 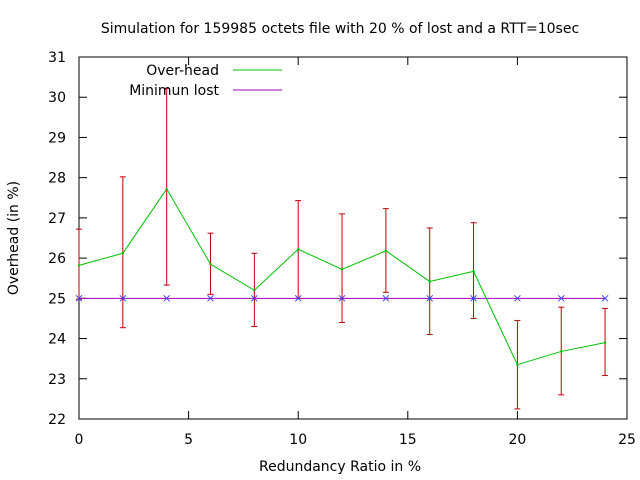 What do you see at coordinates (408, 440) in the screenshot?
I see `x-tick-label: 15` at bounding box center [408, 440].